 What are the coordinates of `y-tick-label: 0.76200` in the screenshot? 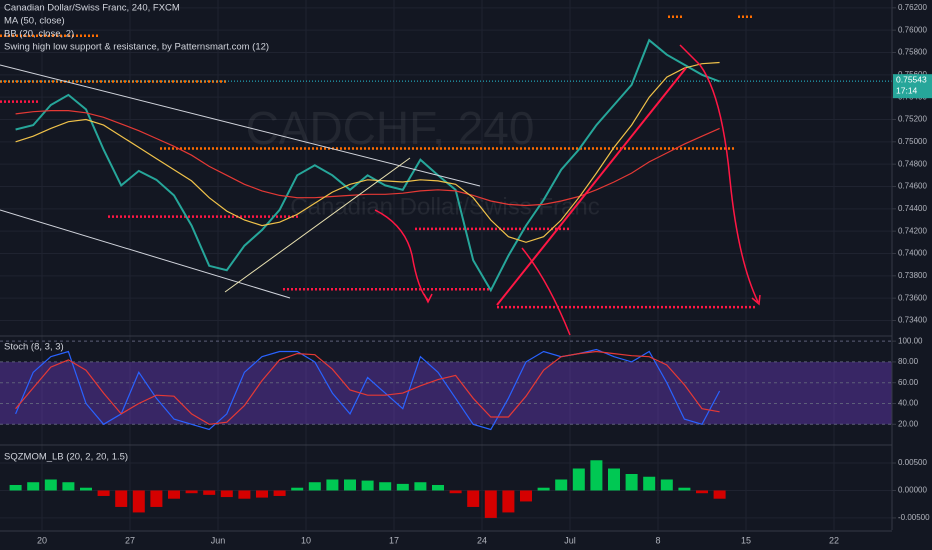 It's located at (912, 7).